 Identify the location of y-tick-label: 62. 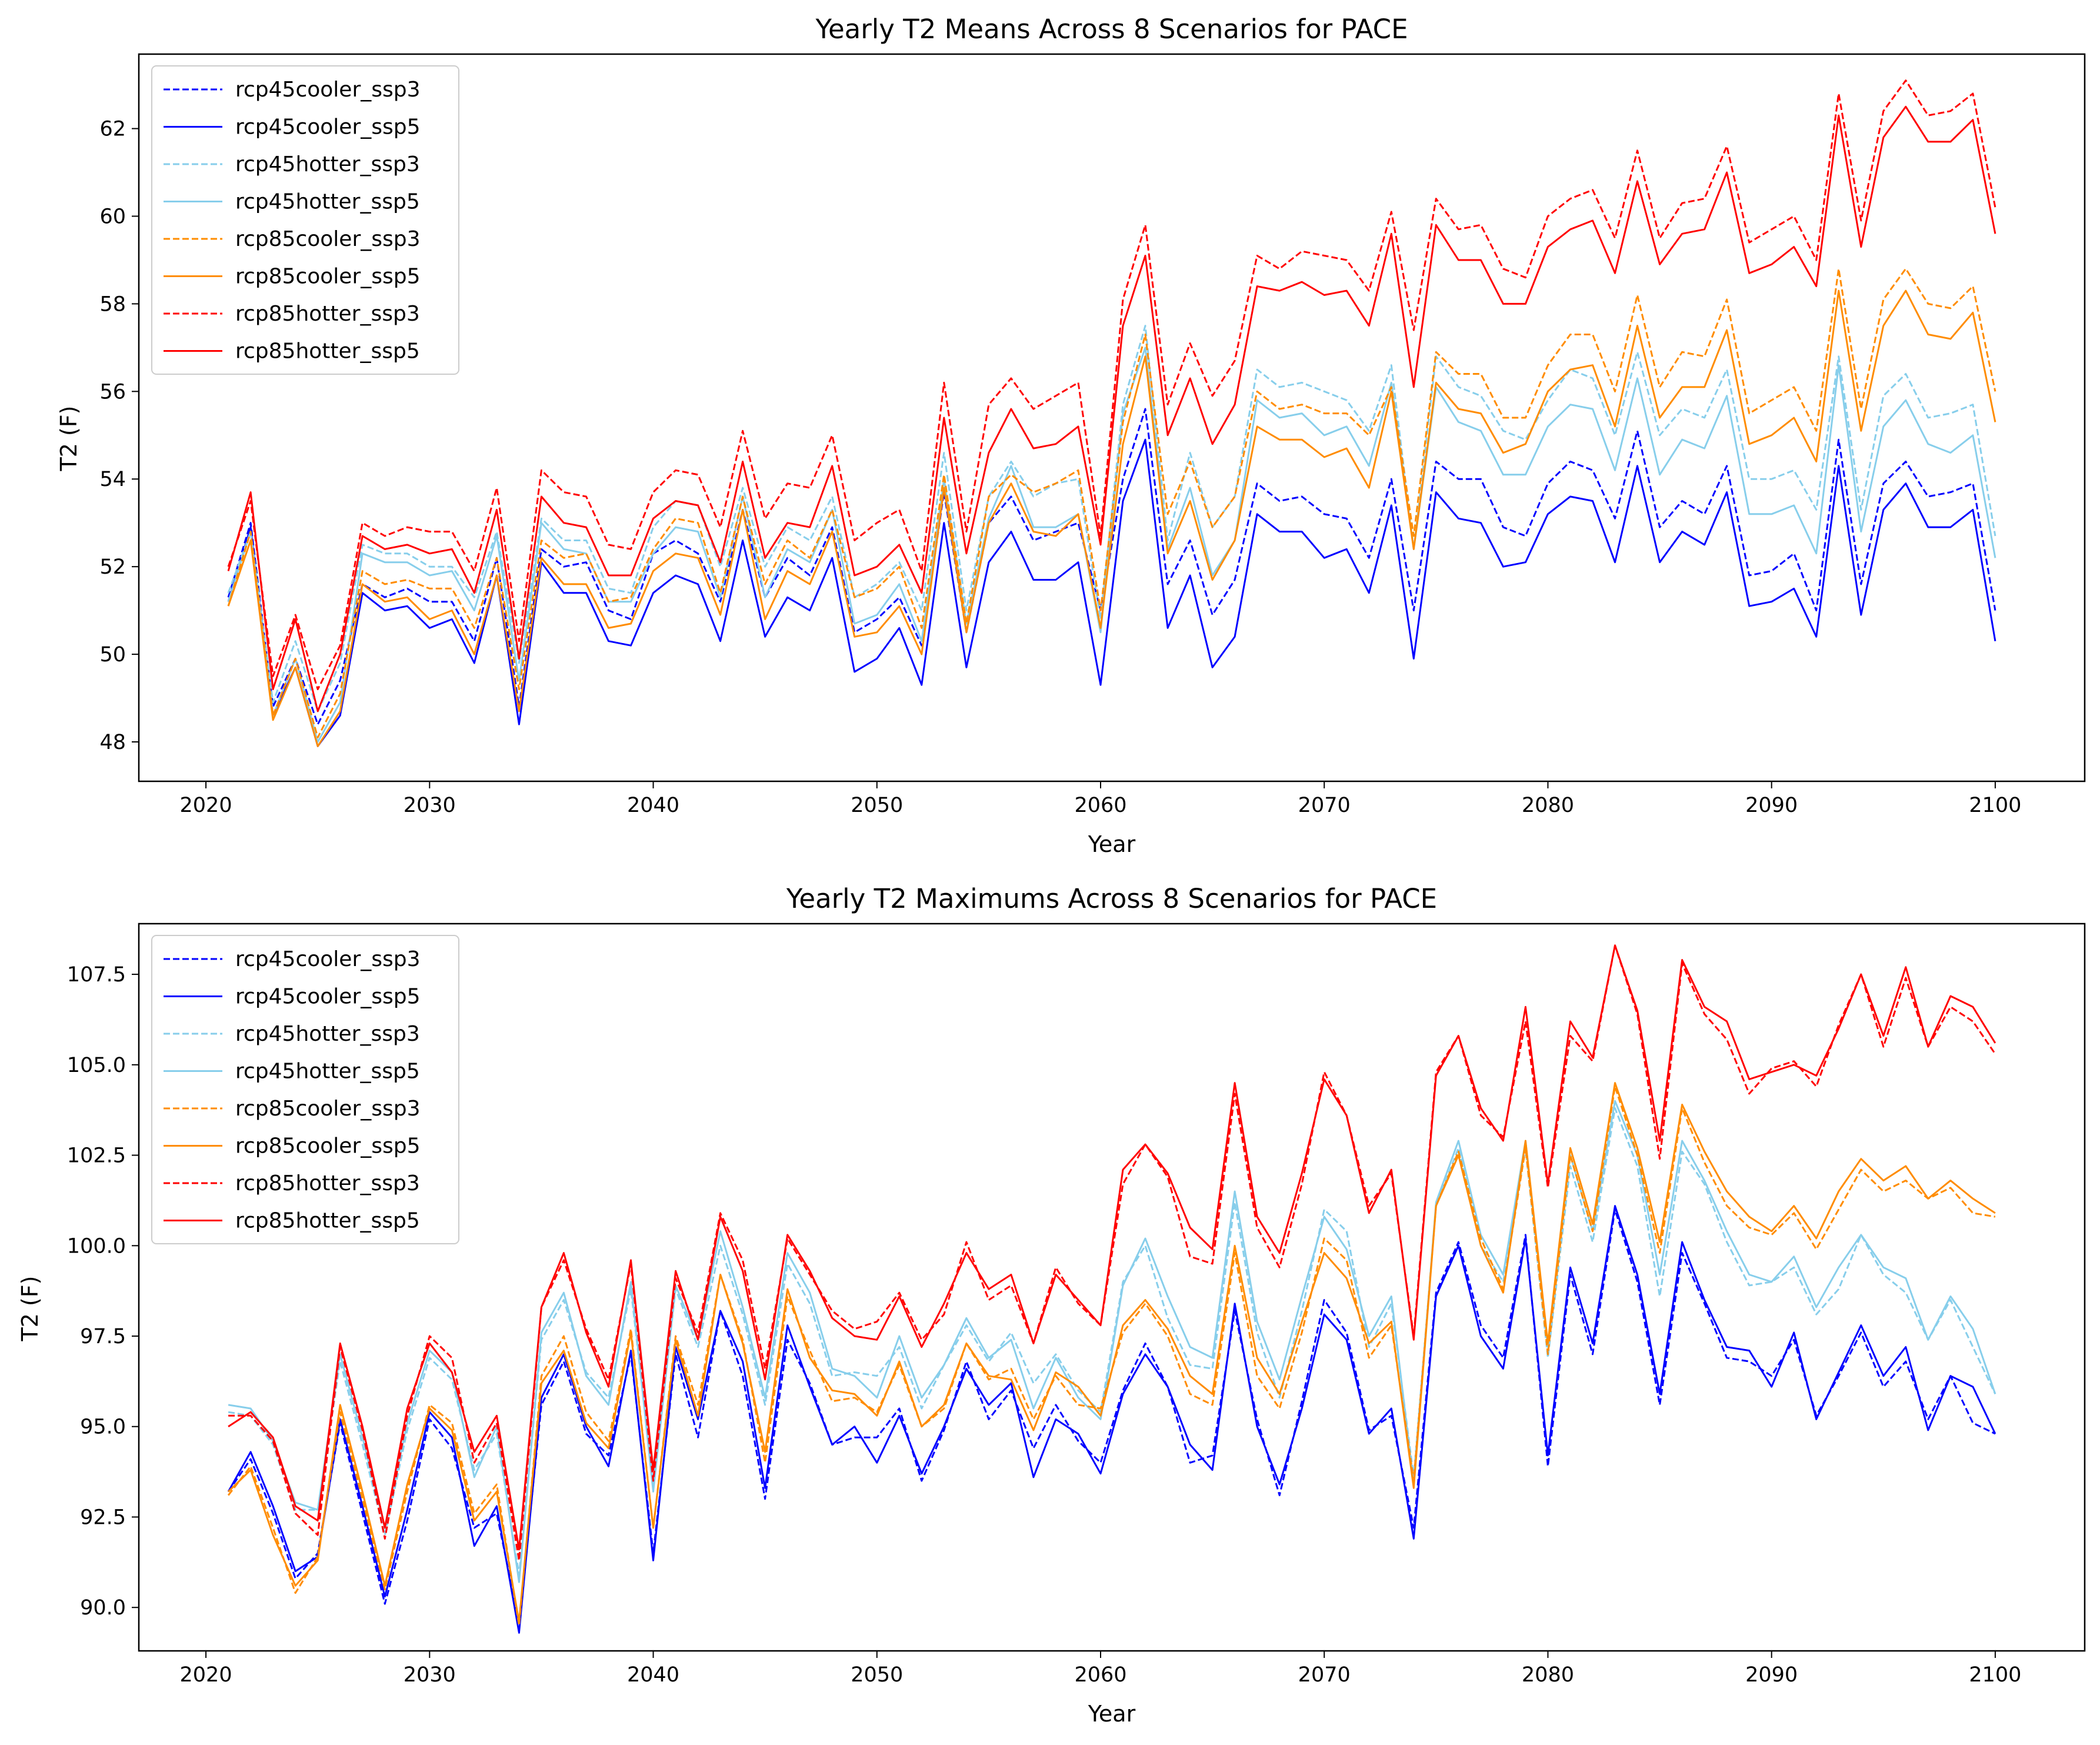
(112, 129).